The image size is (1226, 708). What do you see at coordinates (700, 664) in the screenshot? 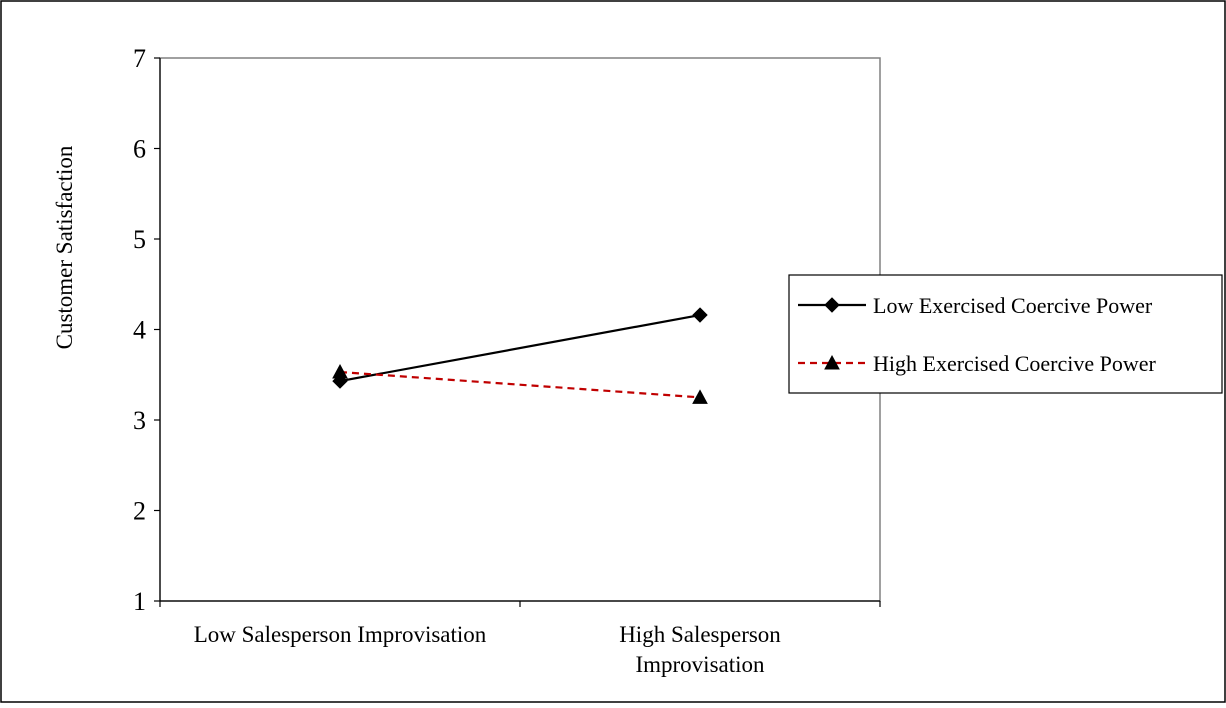
I see `x-tick-label-line: Improvisation` at bounding box center [700, 664].